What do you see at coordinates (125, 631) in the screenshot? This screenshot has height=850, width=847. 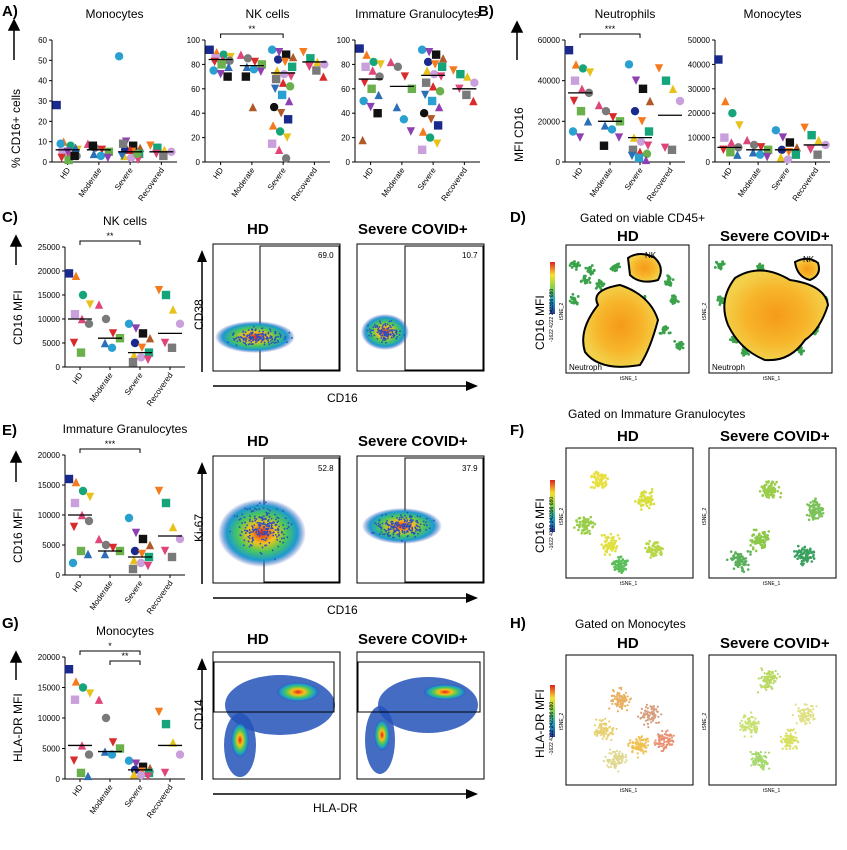 I see `dotplot-title: Monocytes` at bounding box center [125, 631].